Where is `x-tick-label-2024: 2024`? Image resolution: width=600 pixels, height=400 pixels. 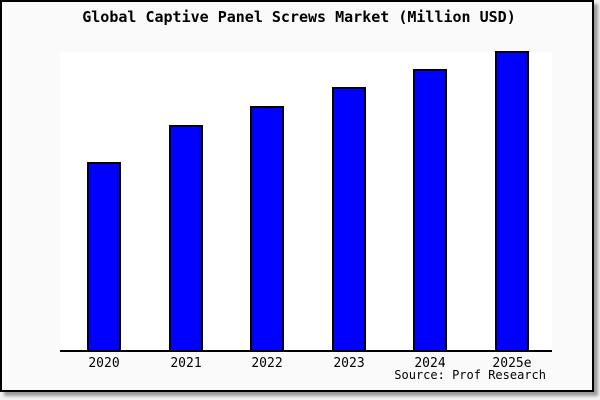
x-tick-label-2024: 2024 is located at coordinates (430, 363).